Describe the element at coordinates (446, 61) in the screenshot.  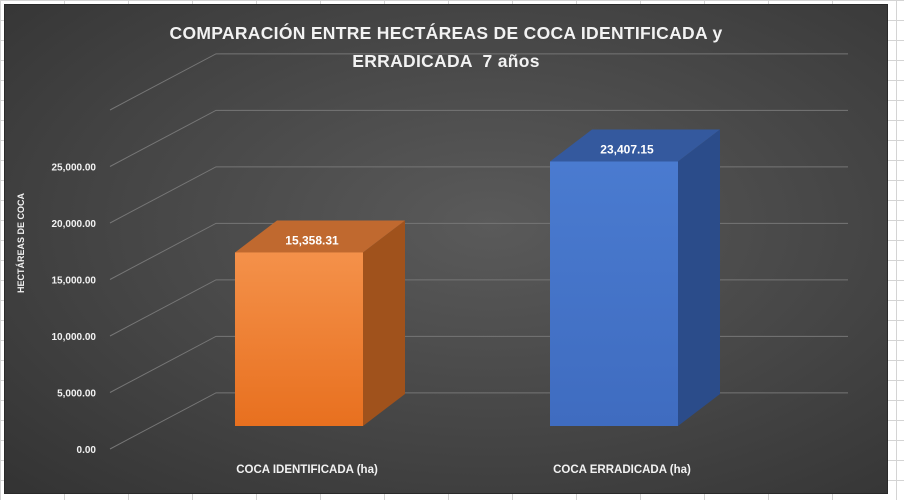
I see `chart-title-line-2: ERRADICADA 7 años` at that location.